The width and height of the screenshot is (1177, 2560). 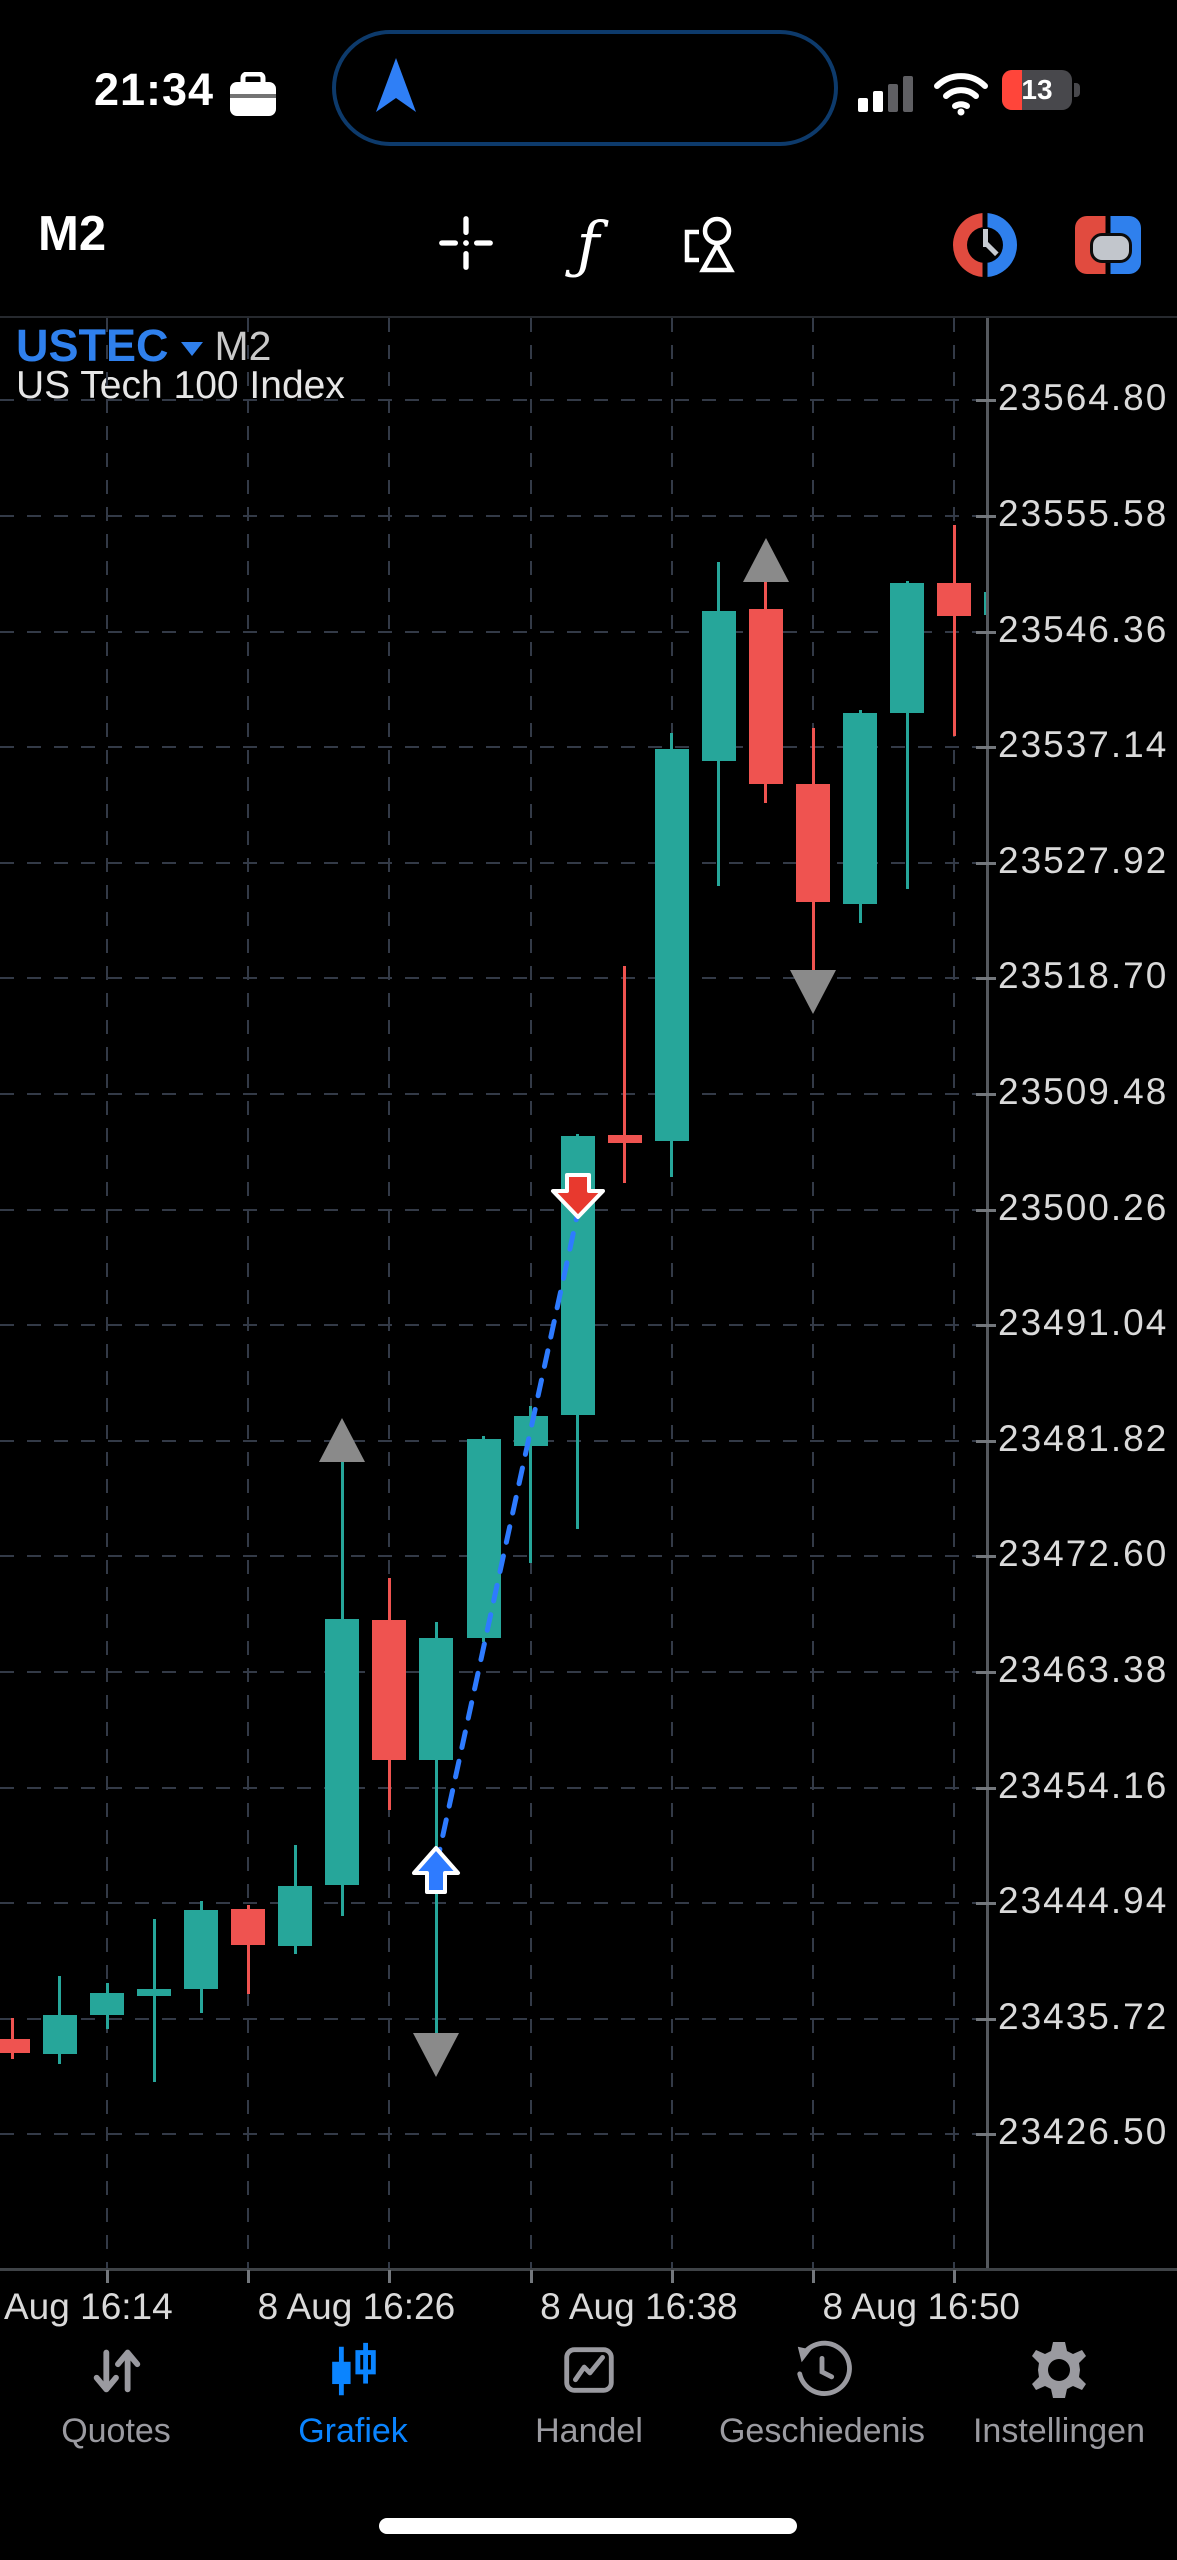 What do you see at coordinates (887, 94) in the screenshot?
I see `cellular-signal-icon` at bounding box center [887, 94].